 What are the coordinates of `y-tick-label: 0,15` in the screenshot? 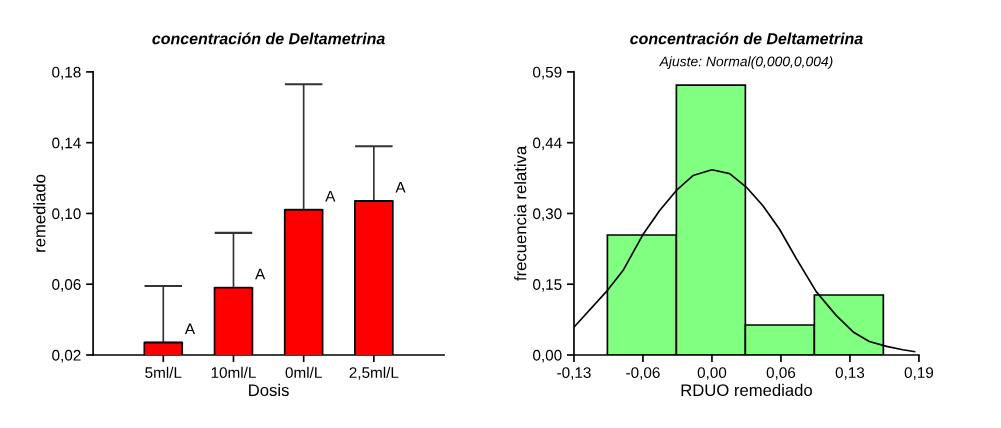 It's located at (547, 285).